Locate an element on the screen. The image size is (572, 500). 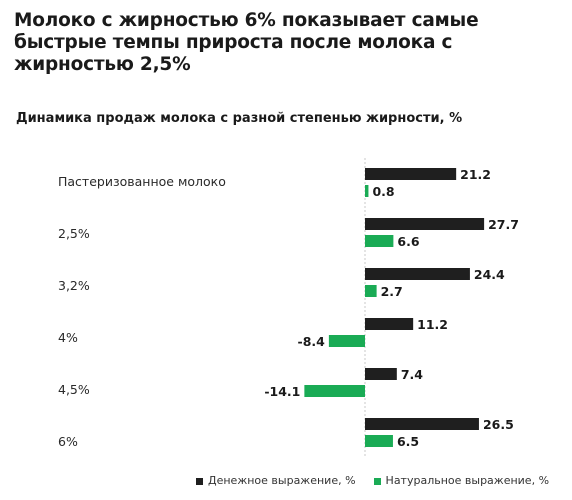
legend-swatch-money is located at coordinates (199, 481).